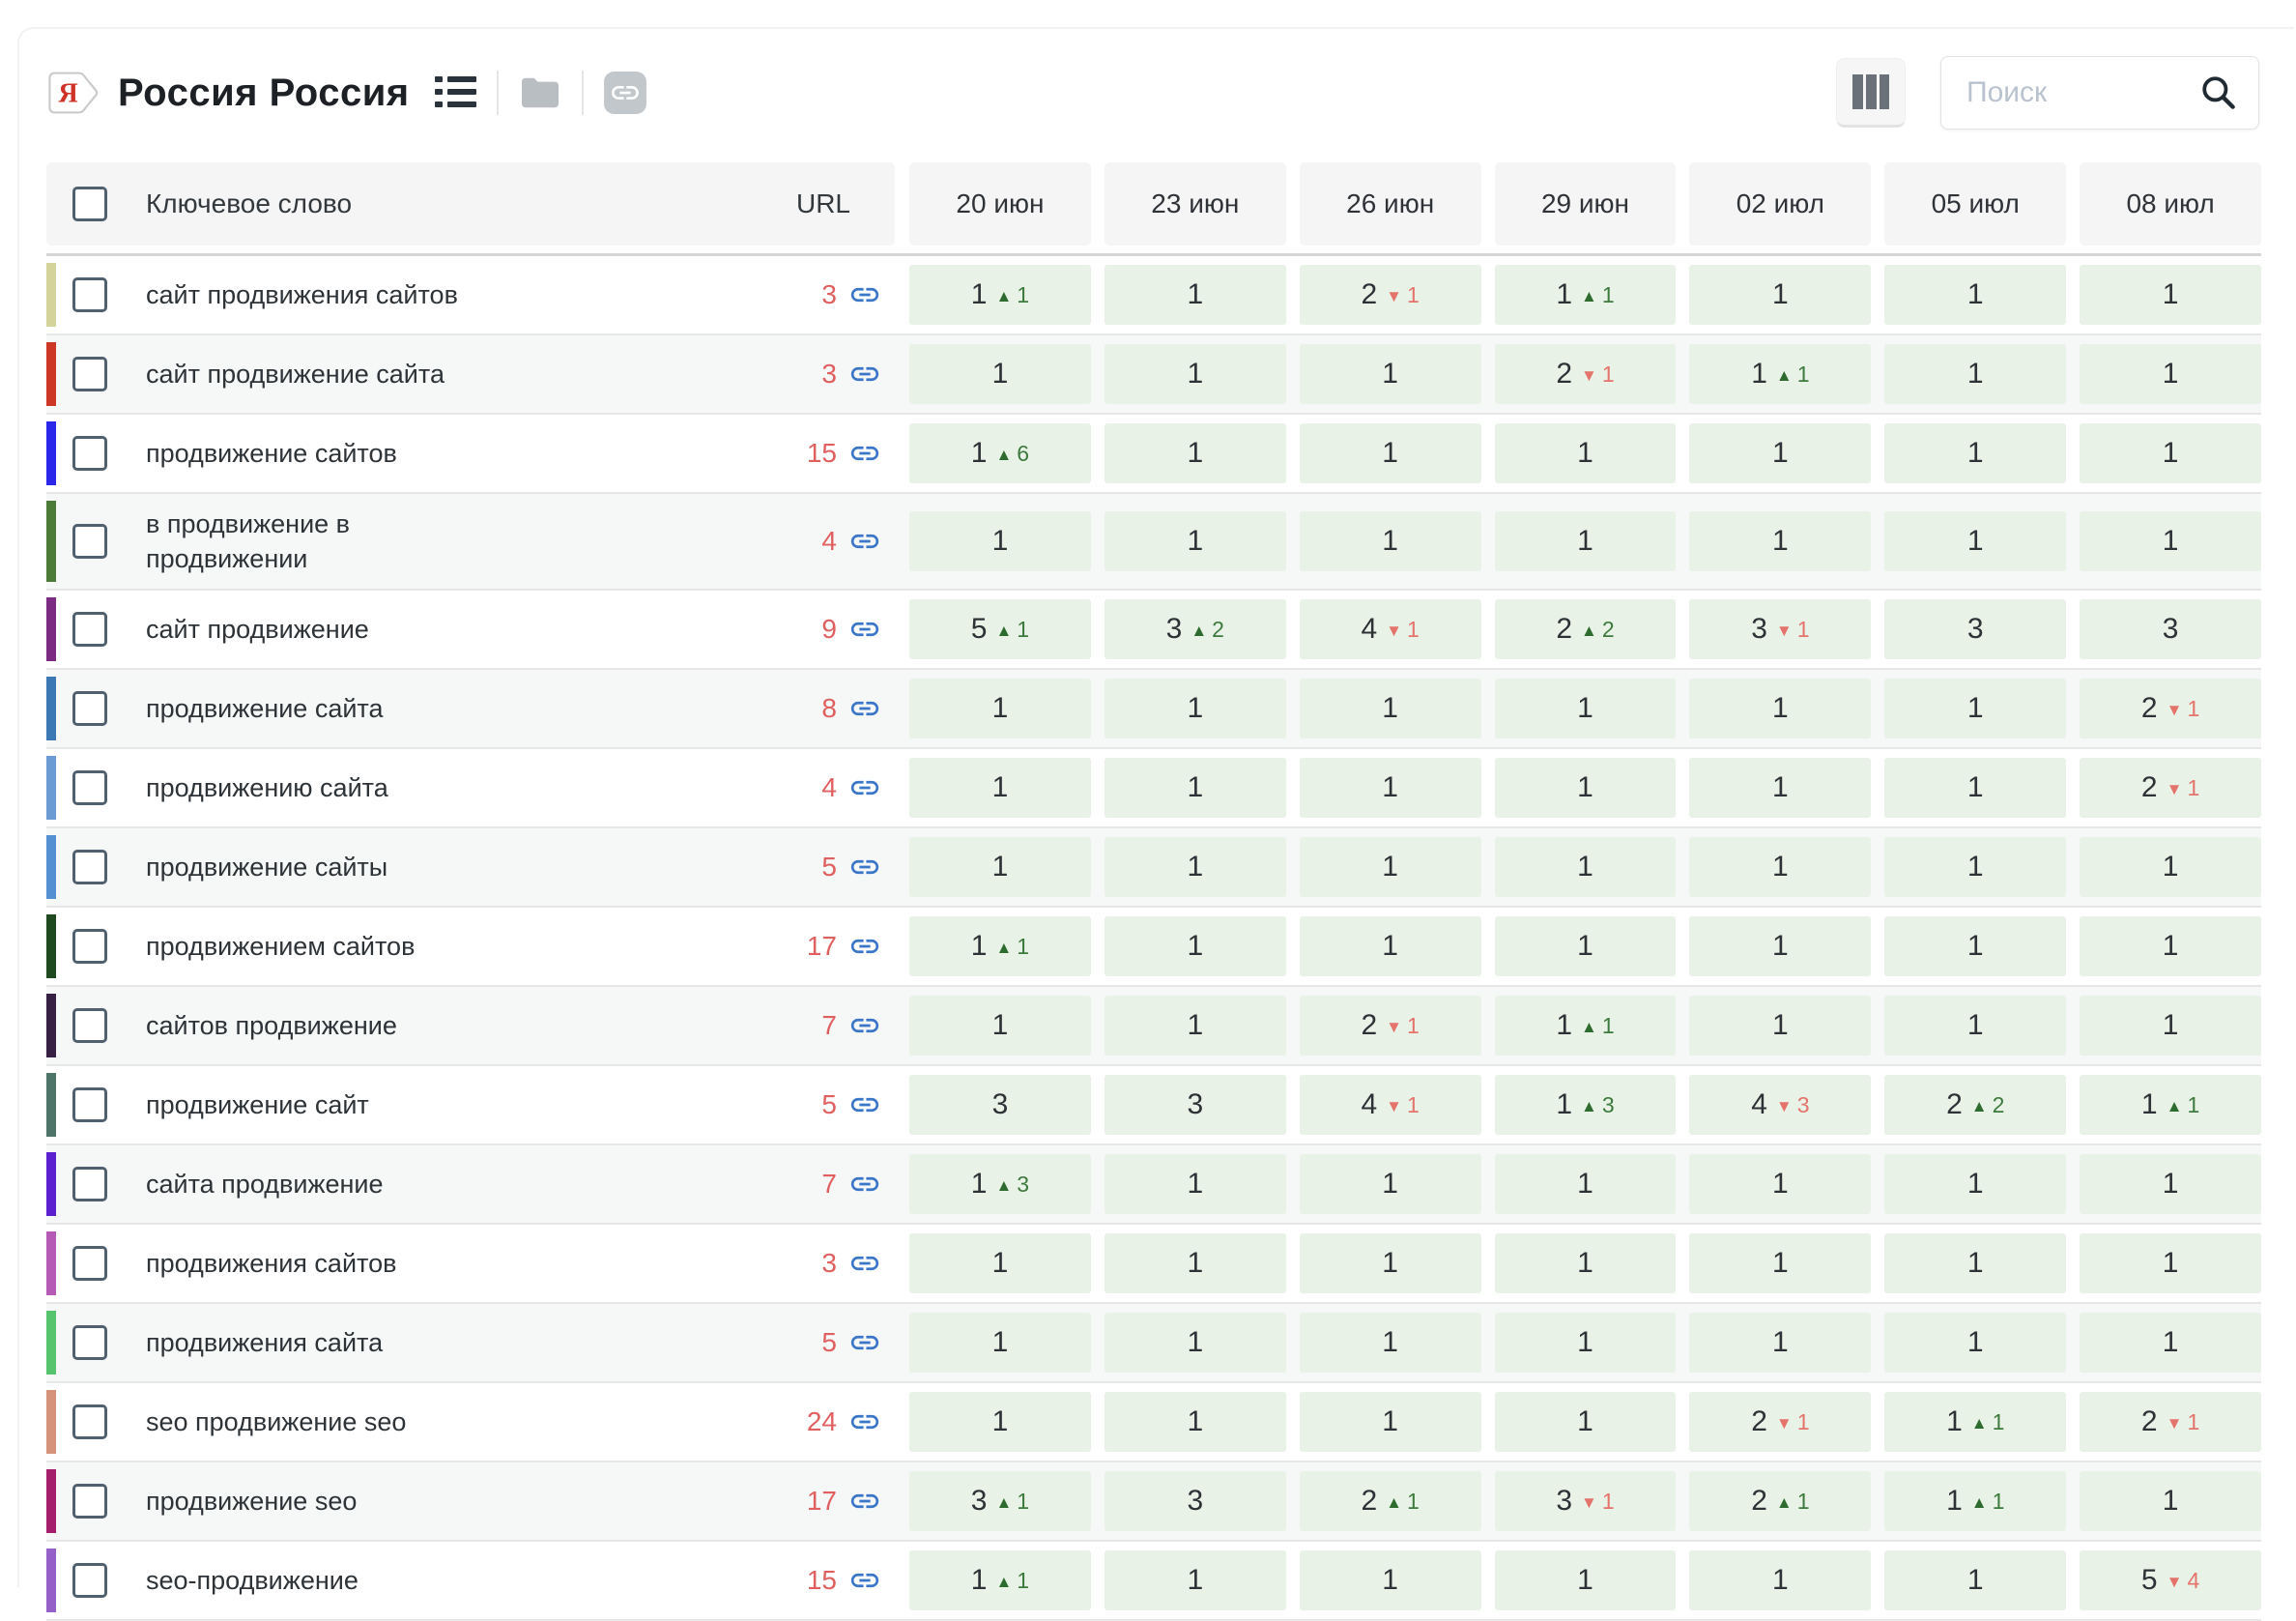  I want to click on row-left: seo продвижение seo 24, so click(470, 1422).